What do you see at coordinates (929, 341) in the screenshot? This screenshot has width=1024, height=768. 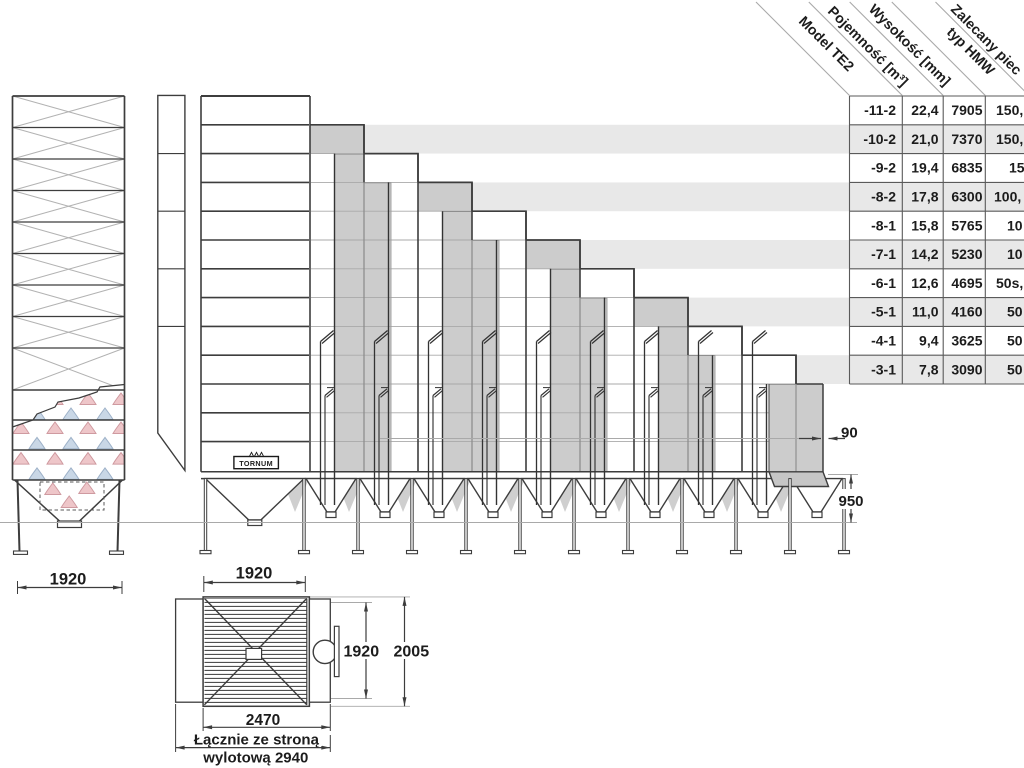 I see `svg-text: 9,4` at bounding box center [929, 341].